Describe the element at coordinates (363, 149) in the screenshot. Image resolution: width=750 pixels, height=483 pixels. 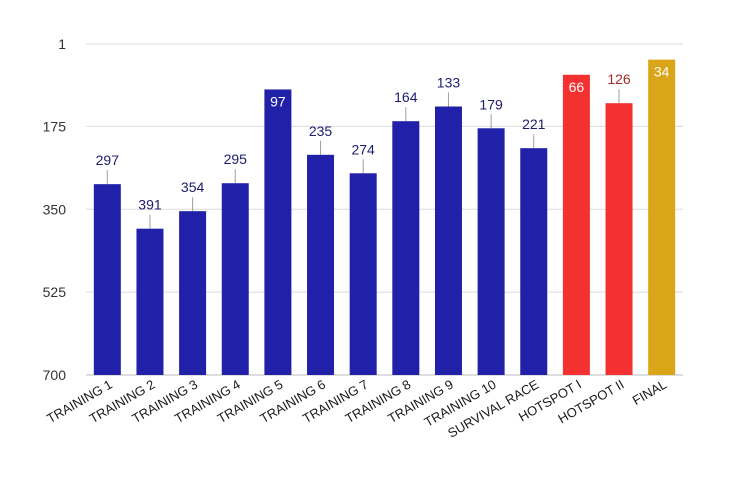
I see `data-label: 274` at that location.